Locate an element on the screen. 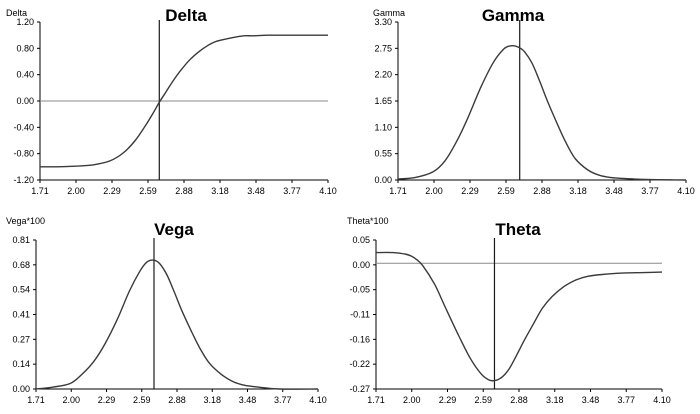 Image resolution: width=700 pixels, height=414 pixels. x-tick-label-vega: 2.00 is located at coordinates (71, 400).